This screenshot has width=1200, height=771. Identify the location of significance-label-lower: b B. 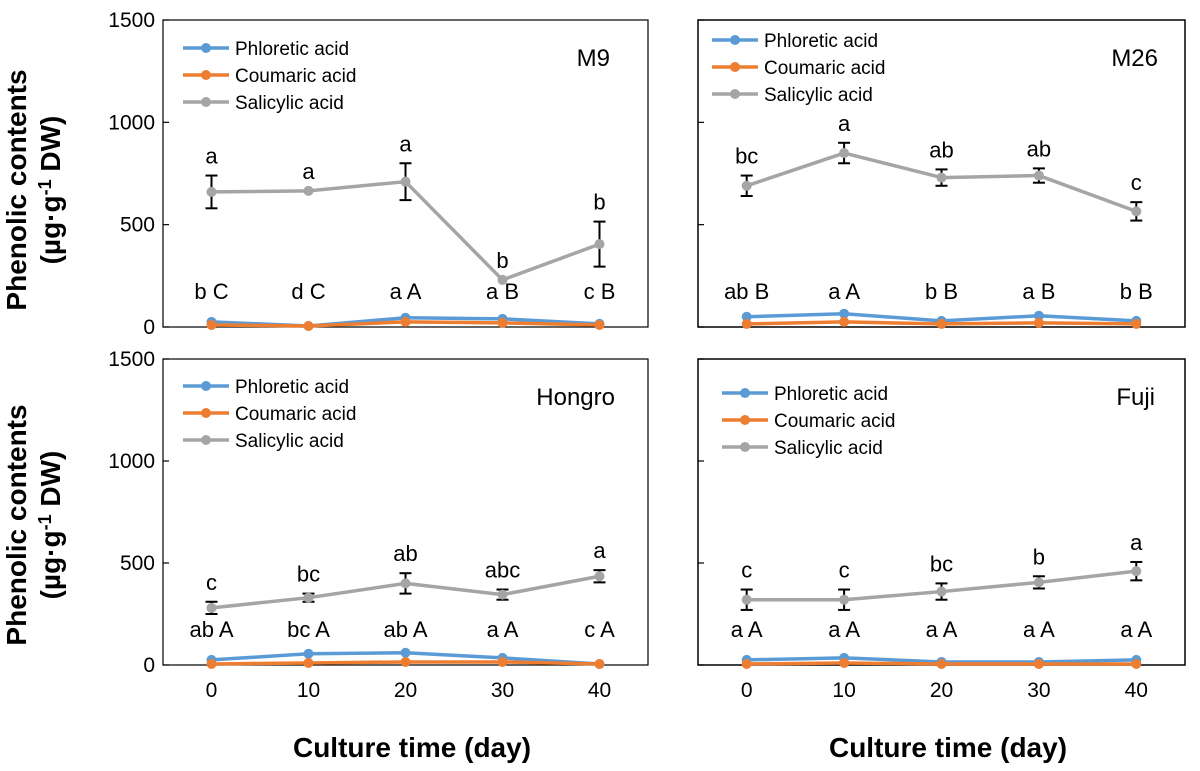
(1136, 291).